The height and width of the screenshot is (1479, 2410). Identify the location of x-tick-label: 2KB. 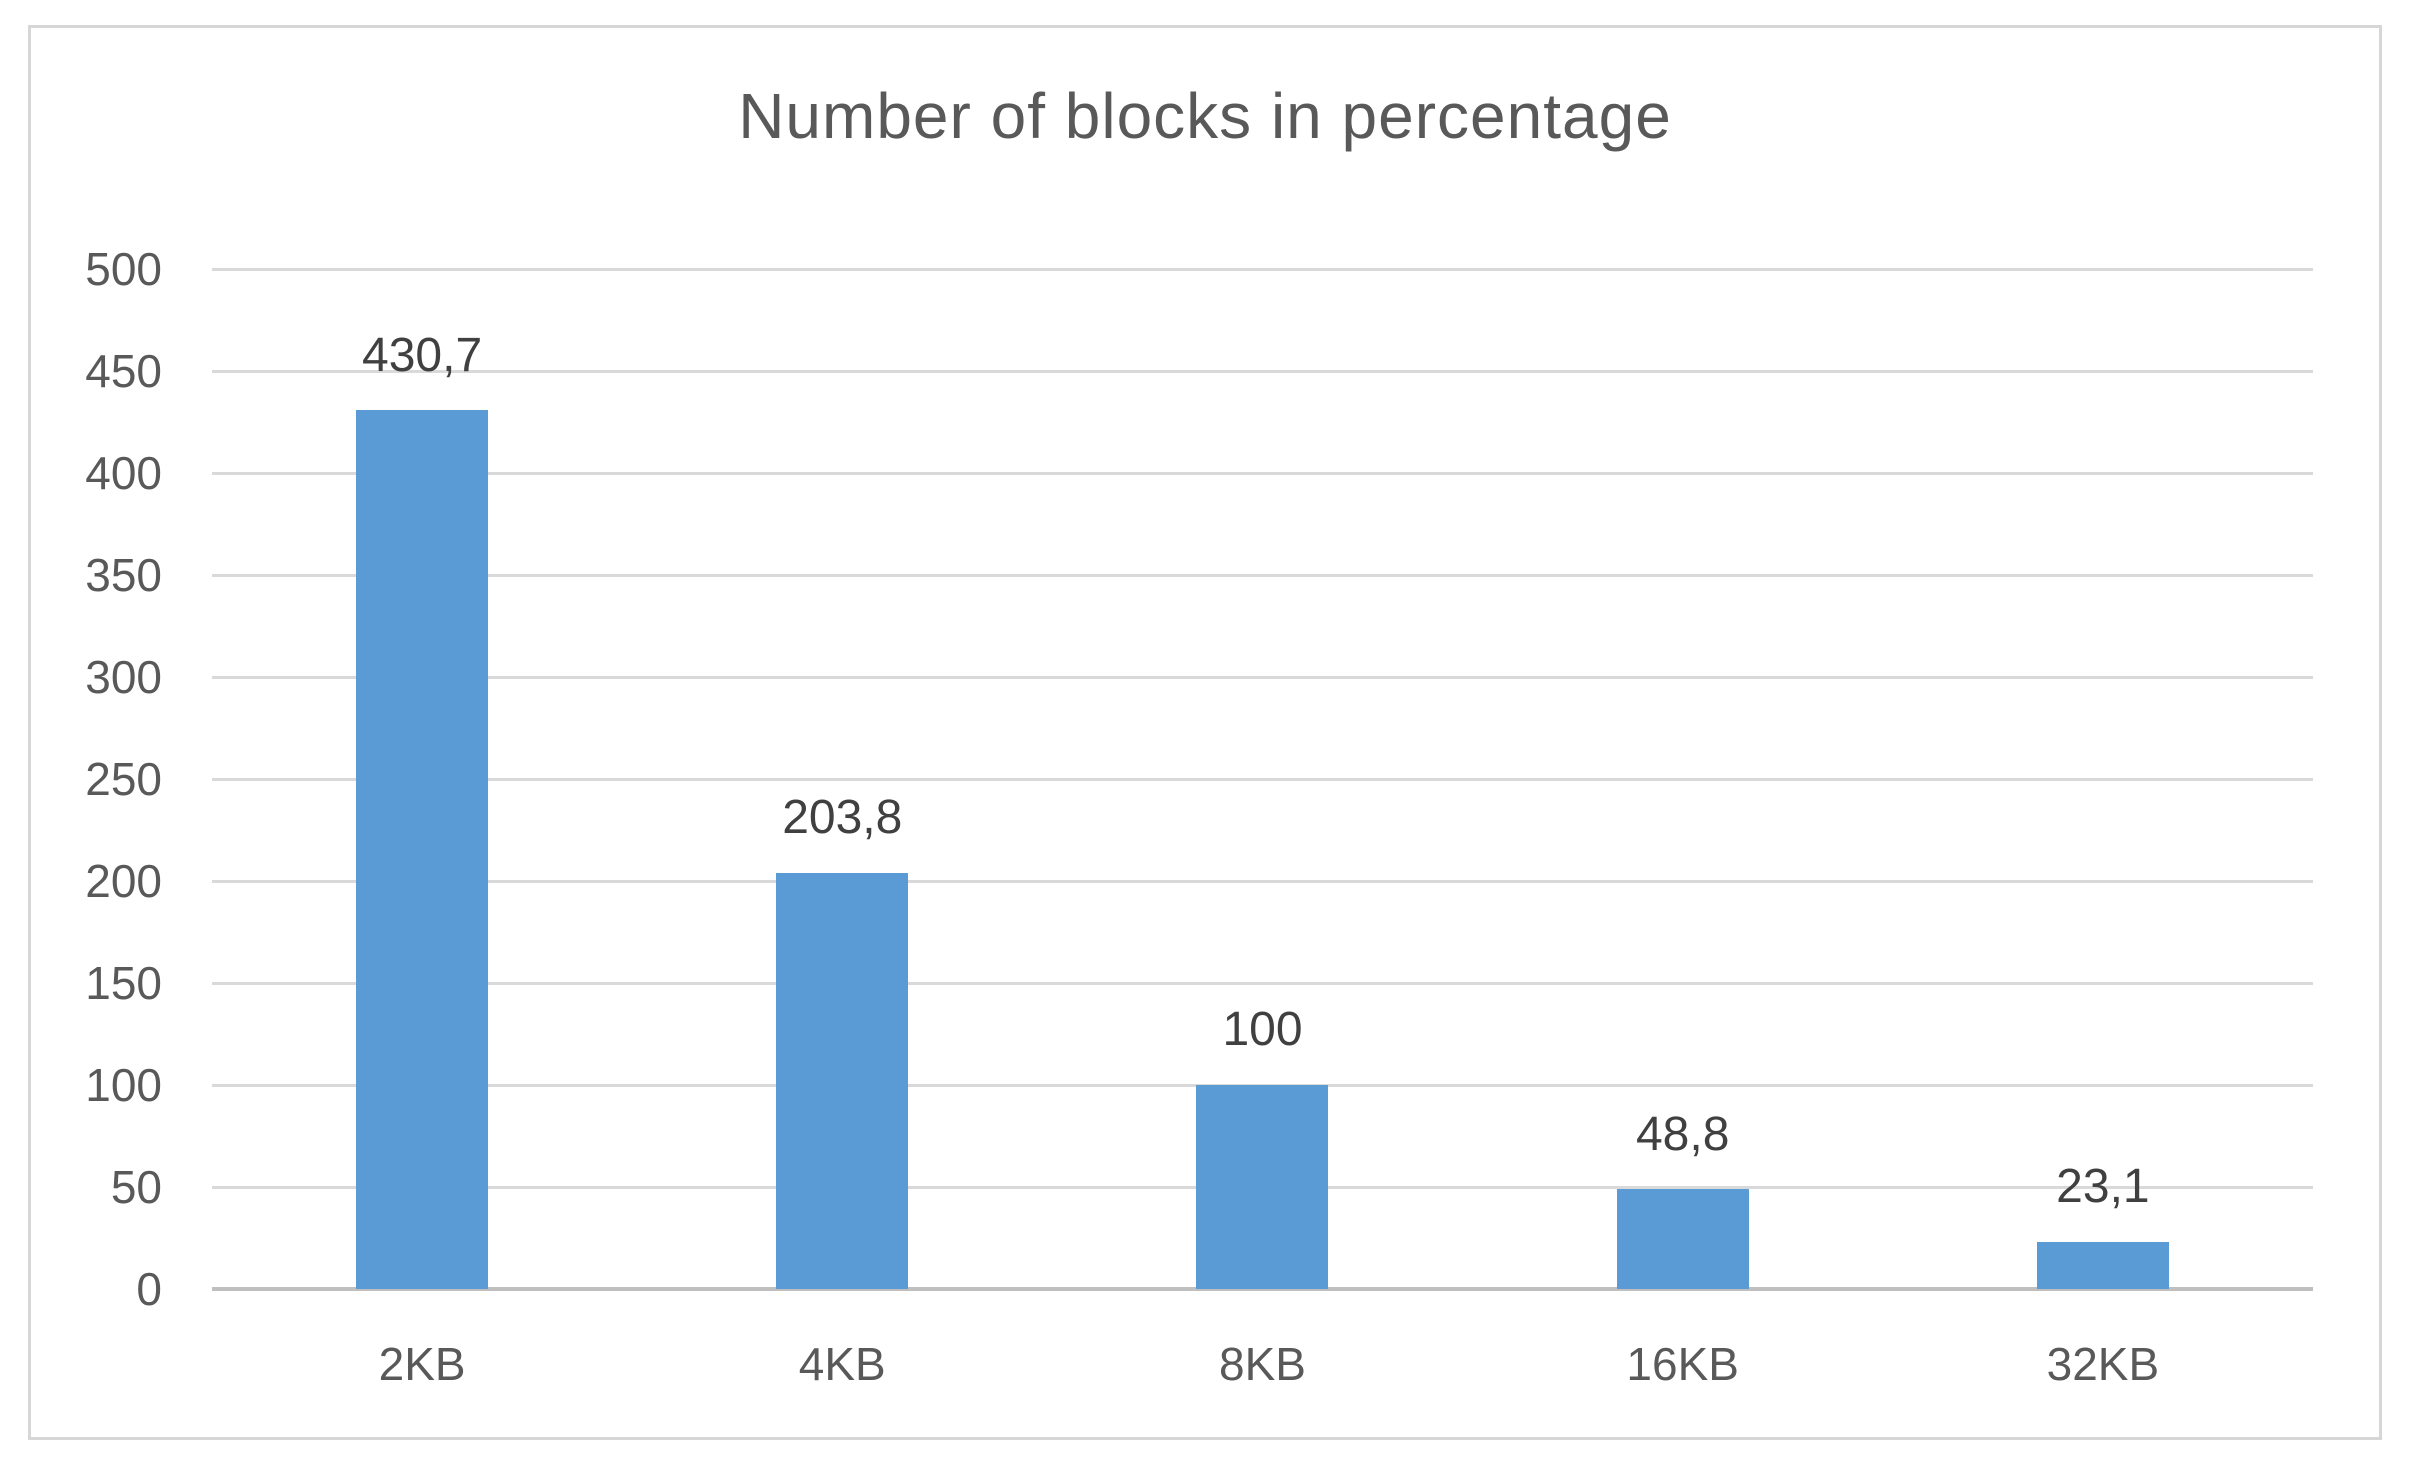
(422, 1364).